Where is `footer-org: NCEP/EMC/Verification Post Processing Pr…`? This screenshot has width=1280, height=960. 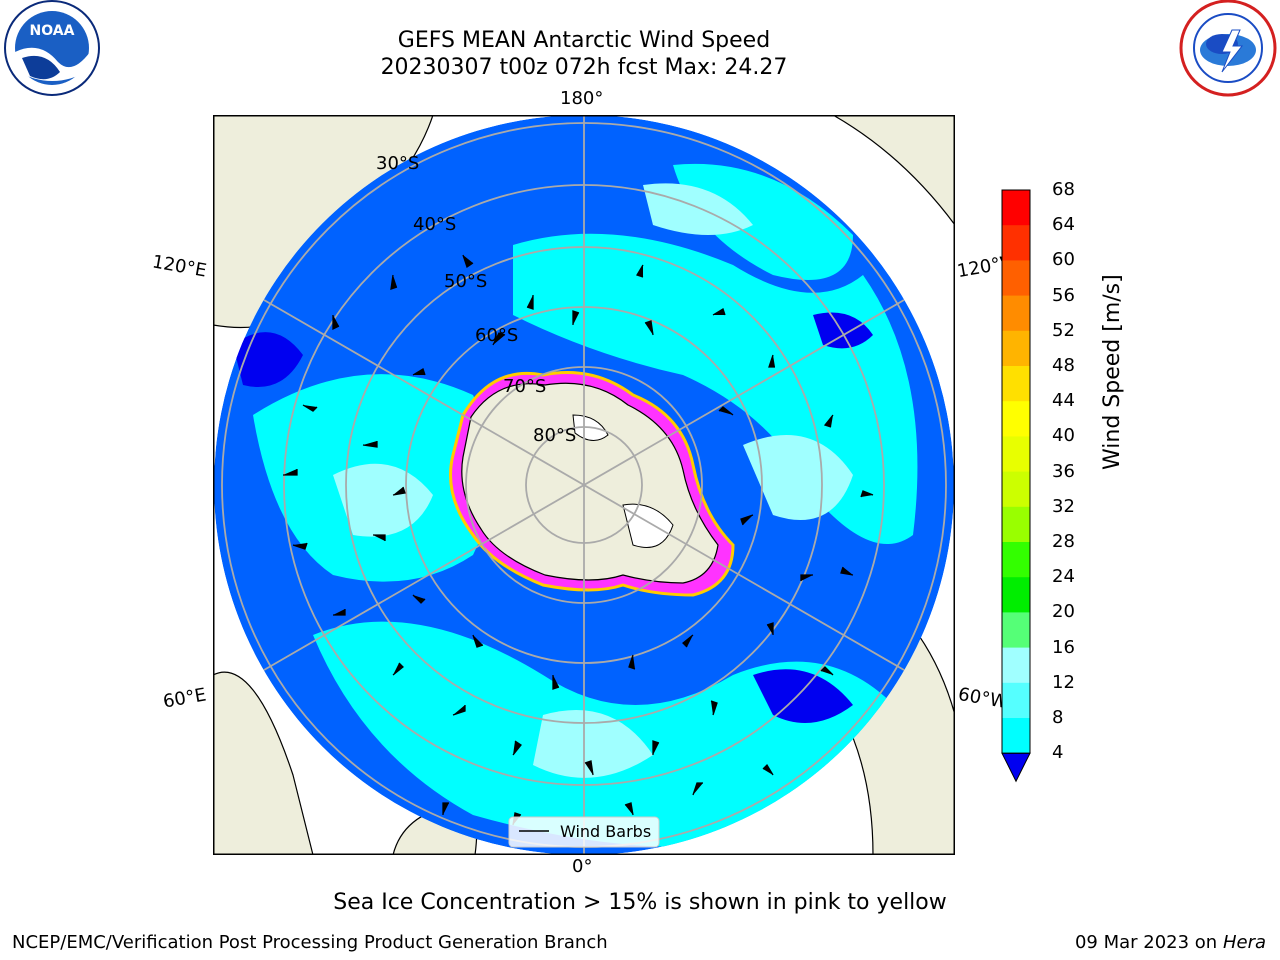 footer-org: NCEP/EMC/Verification Post Processing Pr… is located at coordinates (310, 942).